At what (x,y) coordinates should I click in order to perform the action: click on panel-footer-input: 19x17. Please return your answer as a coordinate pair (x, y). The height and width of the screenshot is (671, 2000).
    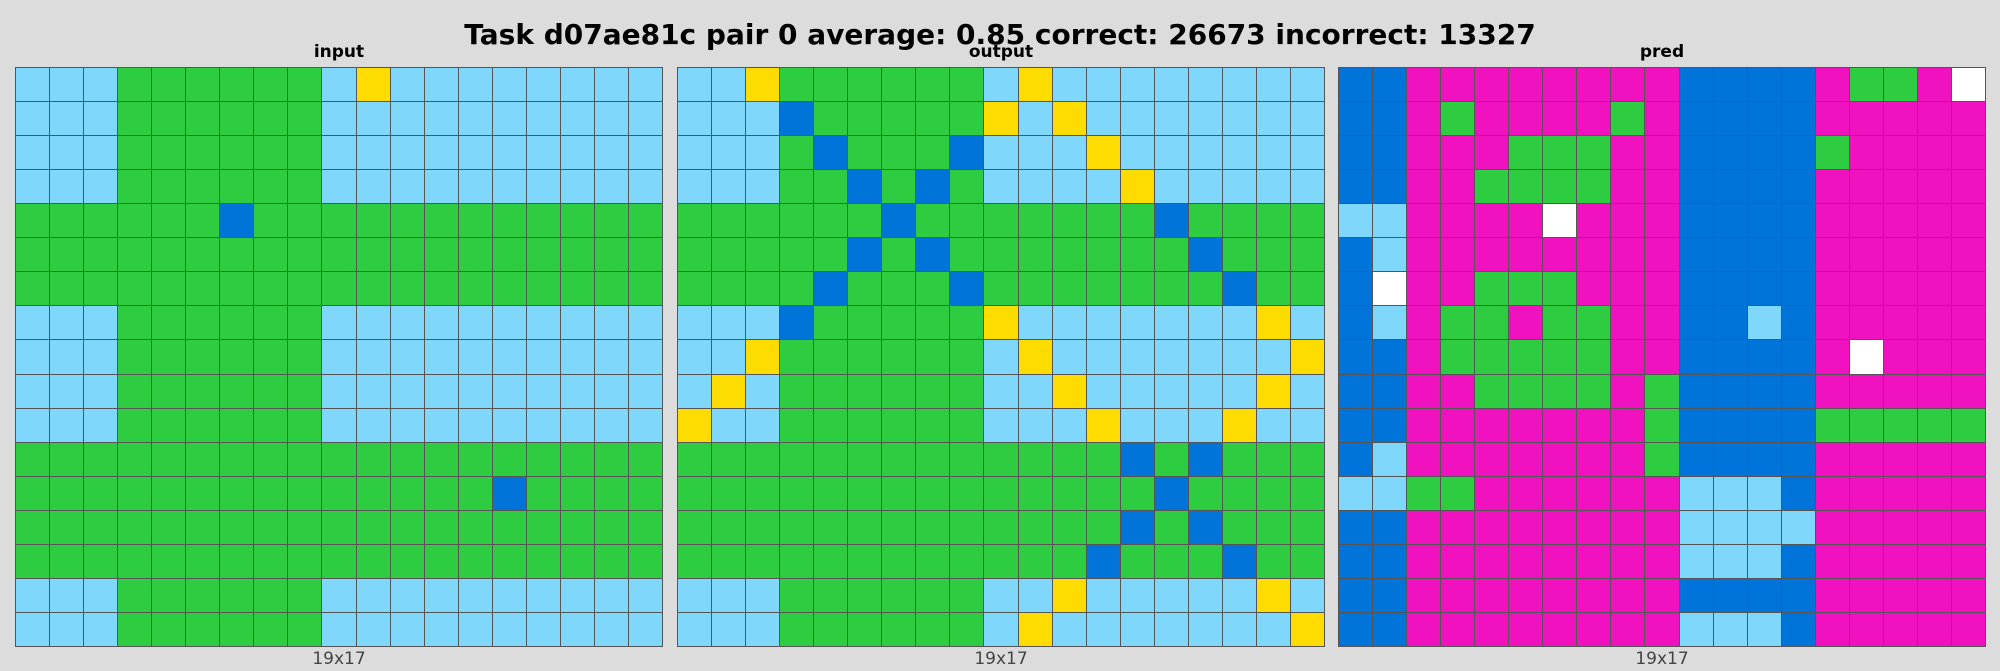
    Looking at the image, I should click on (339, 659).